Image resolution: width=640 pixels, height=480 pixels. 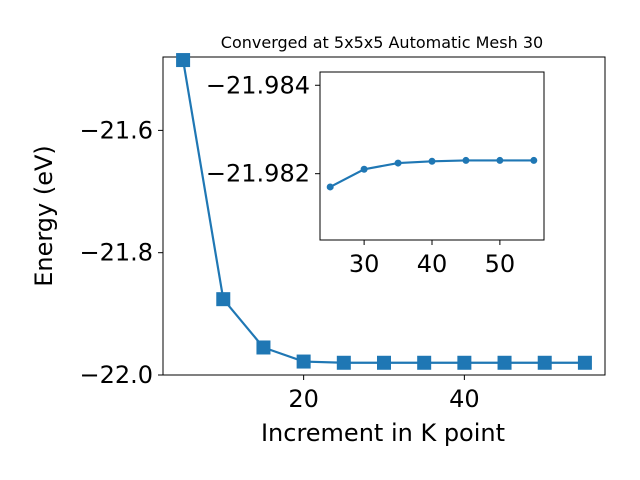 What do you see at coordinates (432, 173) in the screenshot?
I see `inset-series` at bounding box center [432, 173].